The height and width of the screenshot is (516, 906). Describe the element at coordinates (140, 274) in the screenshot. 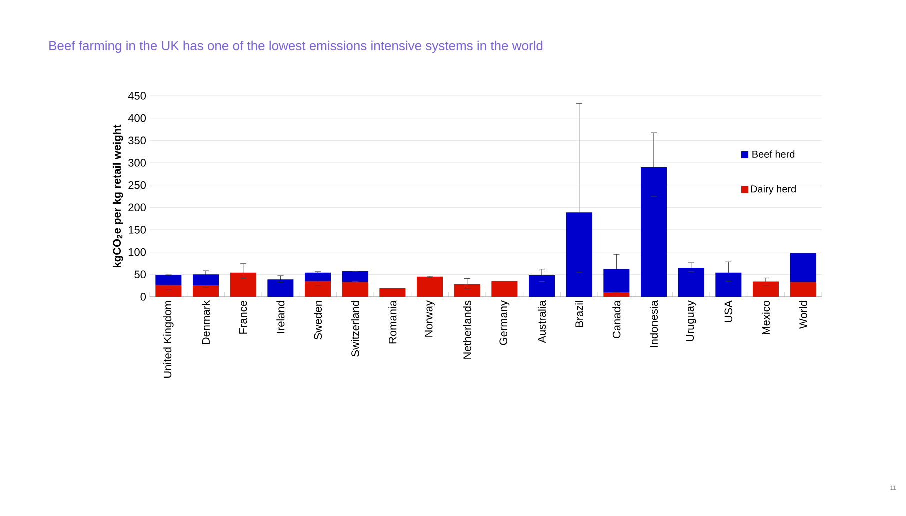

I see `y-tick-label: 50` at that location.